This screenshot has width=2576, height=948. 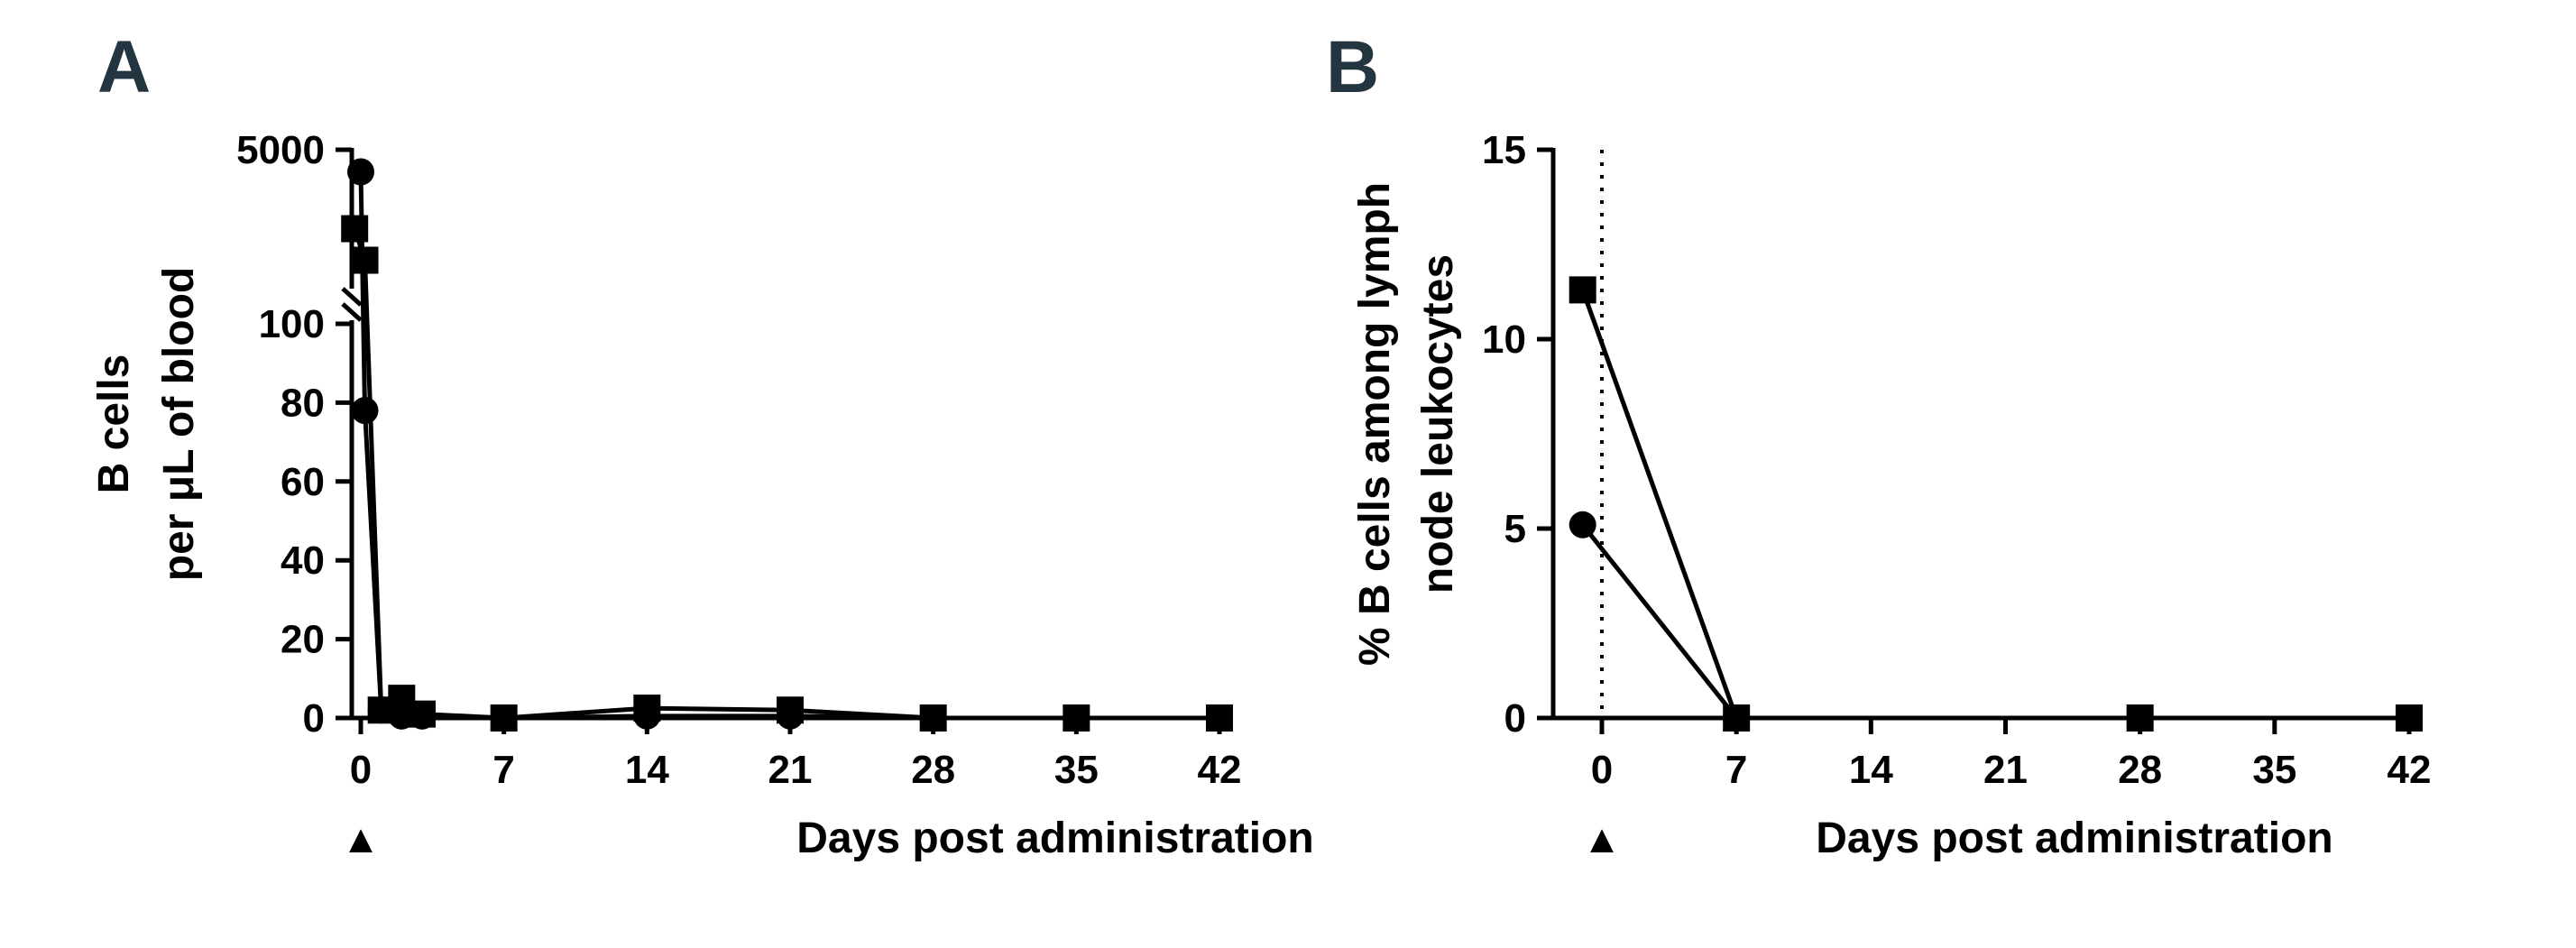 I want to click on panel-b-xlabel: Days post administration, so click(x=2074, y=839).